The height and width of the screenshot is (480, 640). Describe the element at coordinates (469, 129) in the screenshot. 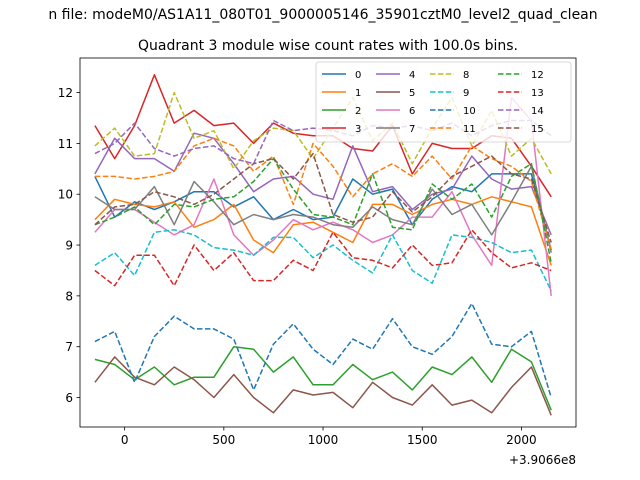

I see `legend-label-11: 11` at that location.